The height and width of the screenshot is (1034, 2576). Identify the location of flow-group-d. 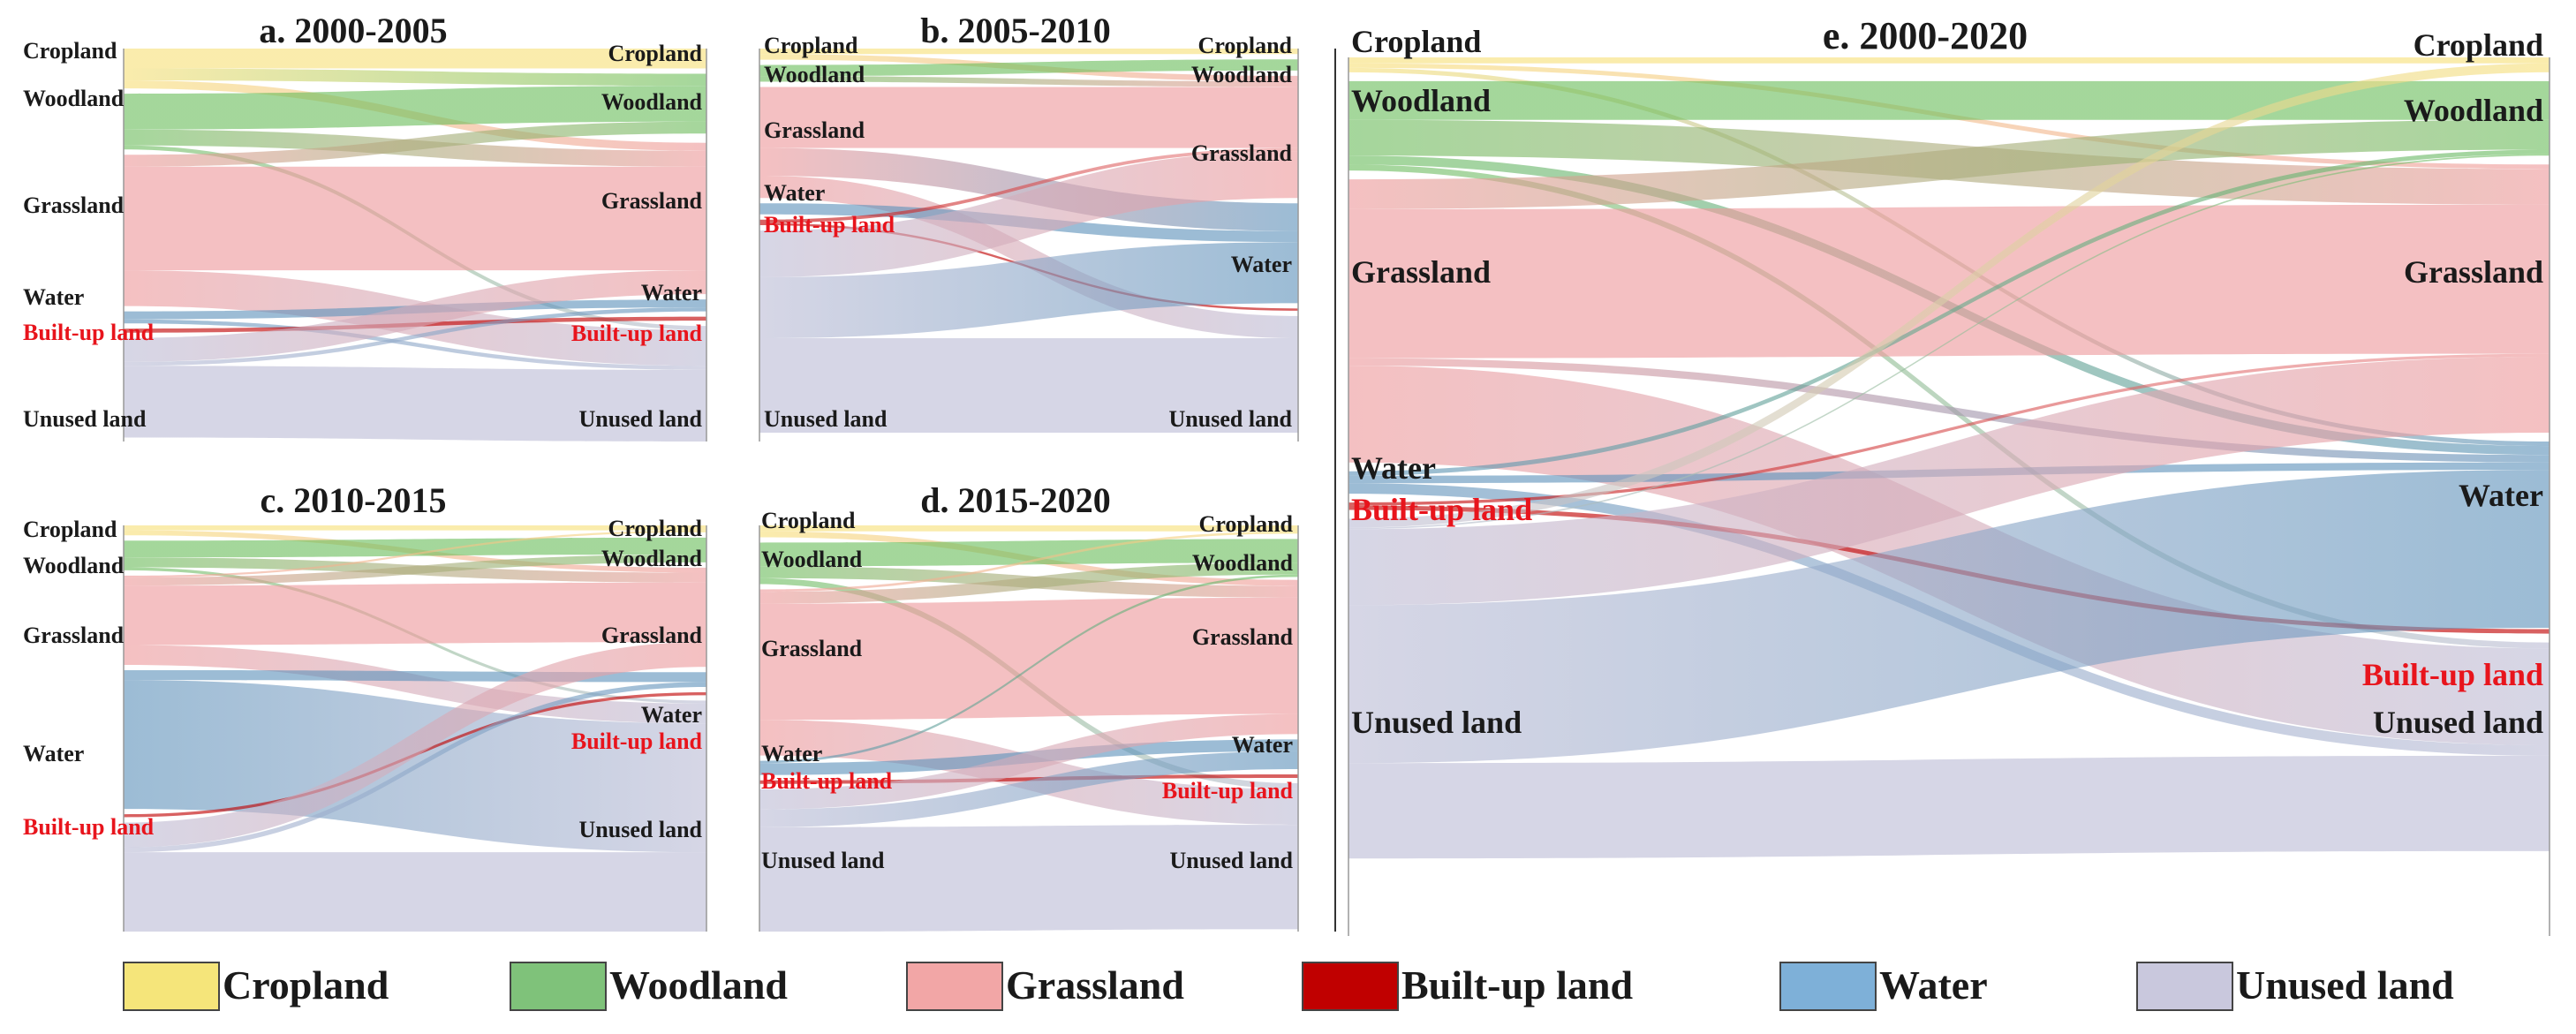
(1028, 728).